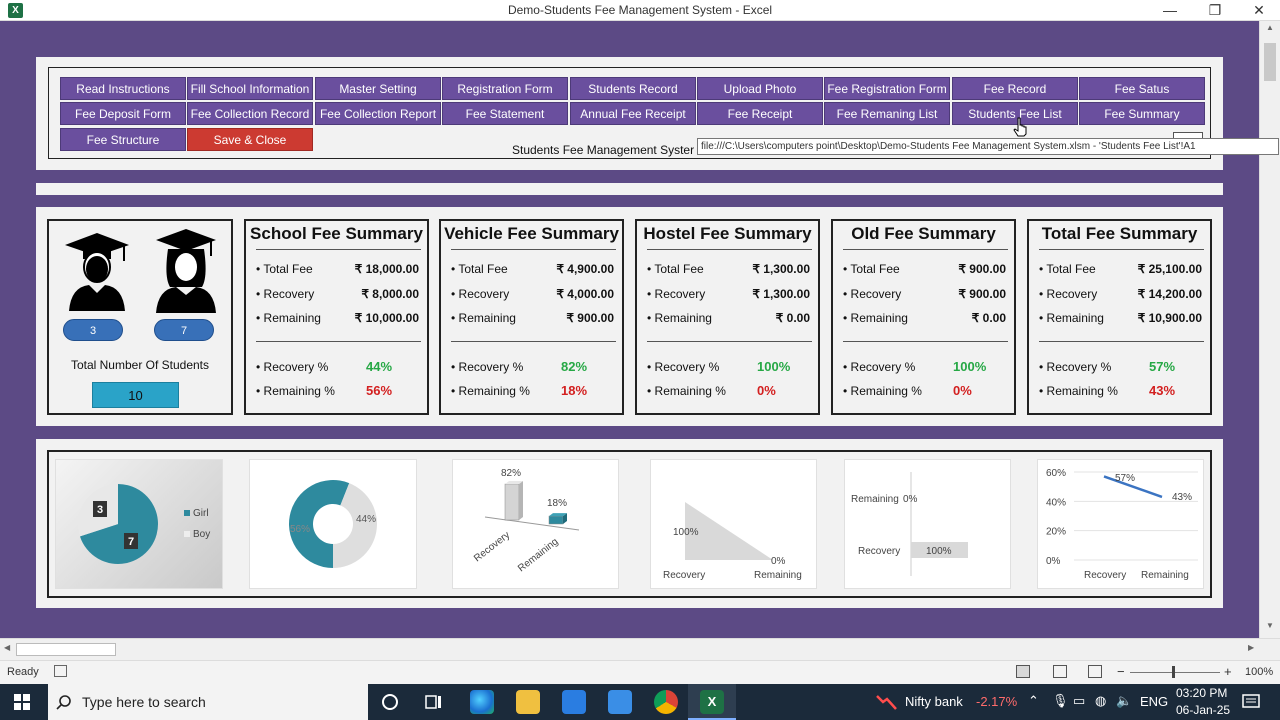 Image resolution: width=1280 pixels, height=720 pixels. What do you see at coordinates (879, 367) in the screenshot?
I see `recovery-pct-label: • Recovery %` at bounding box center [879, 367].